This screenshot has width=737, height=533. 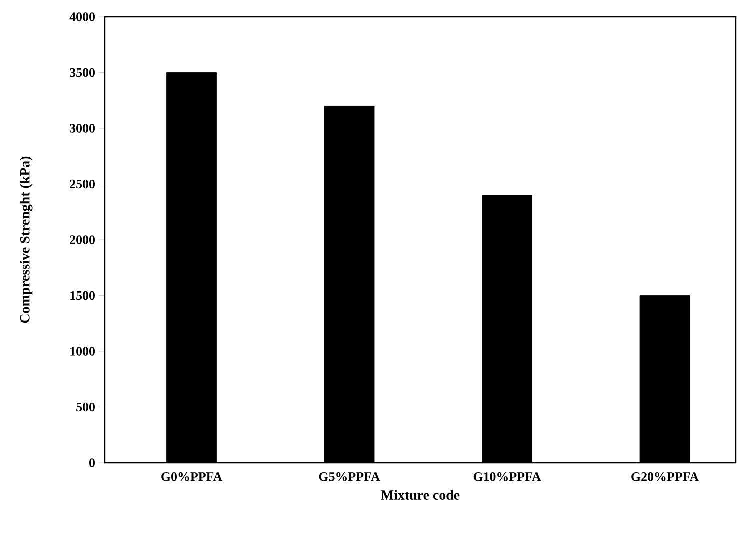 What do you see at coordinates (82, 351) in the screenshot?
I see `y-tick-label: 1000` at bounding box center [82, 351].